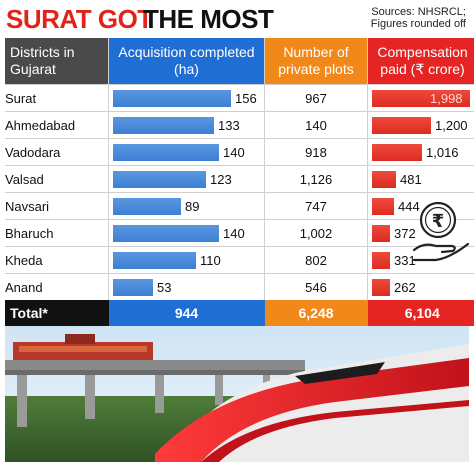 The height and width of the screenshot is (467, 474). What do you see at coordinates (409, 206) in the screenshot?
I see `compensation-value: 444` at bounding box center [409, 206].